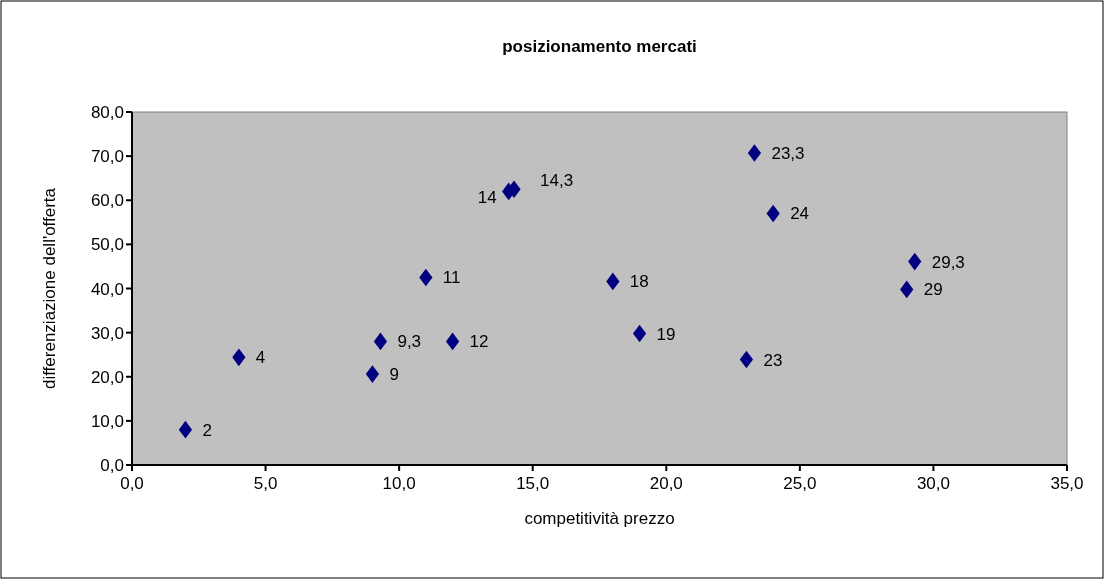  I want to click on x-tick-label: 20,0, so click(666, 483).